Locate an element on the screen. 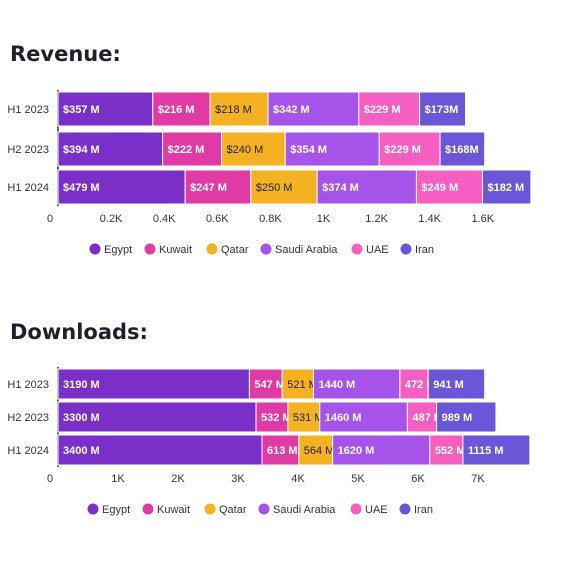 The height and width of the screenshot is (574, 582). downloads-x-tick-label: 5K is located at coordinates (358, 479).